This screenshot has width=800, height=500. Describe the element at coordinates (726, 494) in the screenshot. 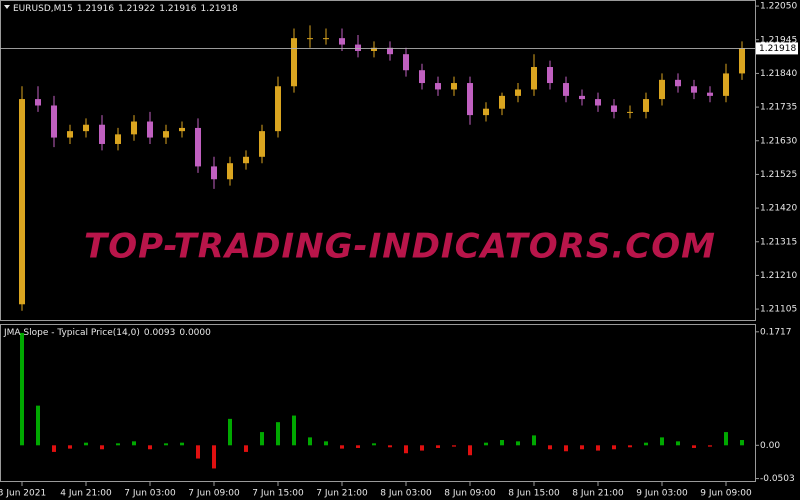

I see `x-tick-label: 9 Jun 09:00` at that location.